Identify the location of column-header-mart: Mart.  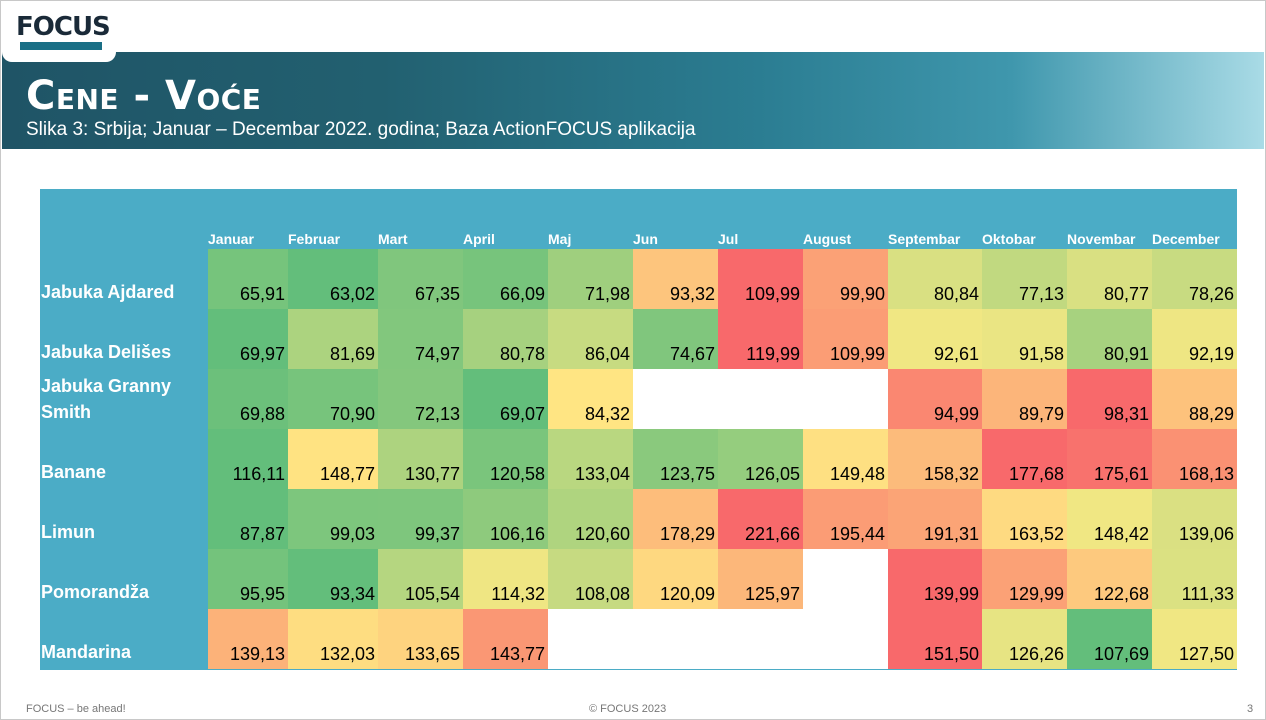
(393, 239).